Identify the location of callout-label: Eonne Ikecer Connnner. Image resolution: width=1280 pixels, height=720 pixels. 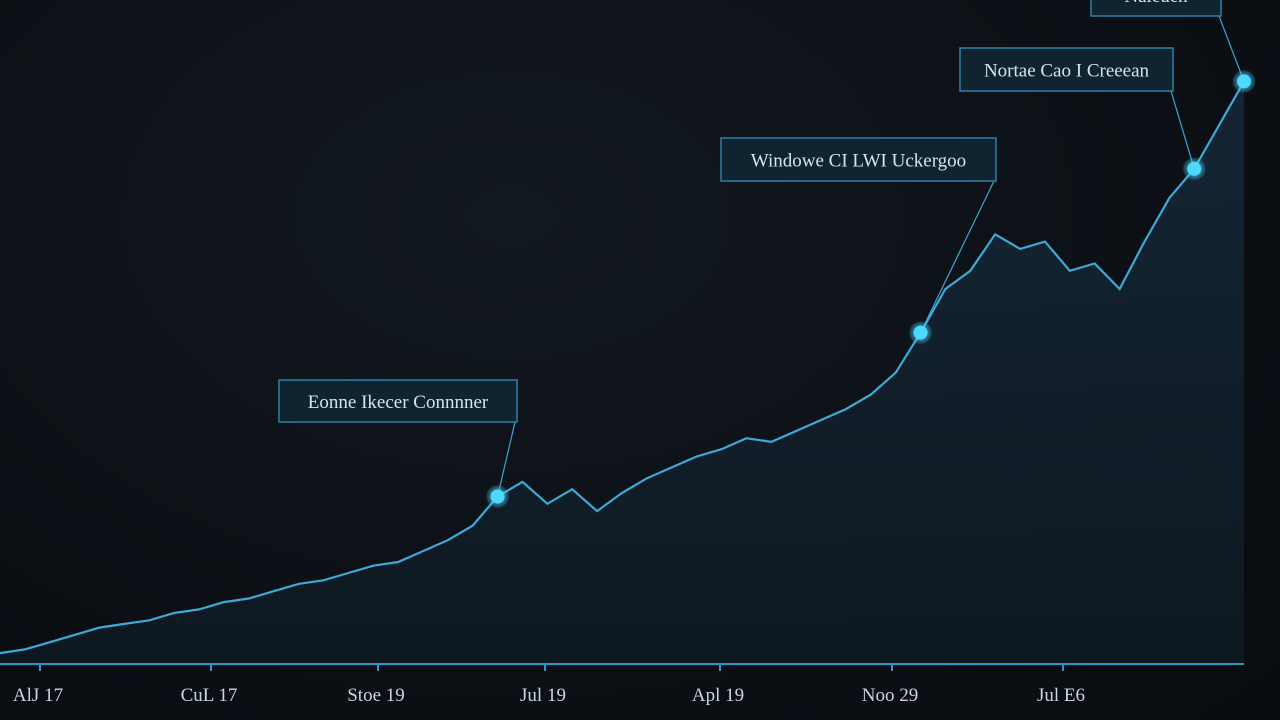
(398, 402).